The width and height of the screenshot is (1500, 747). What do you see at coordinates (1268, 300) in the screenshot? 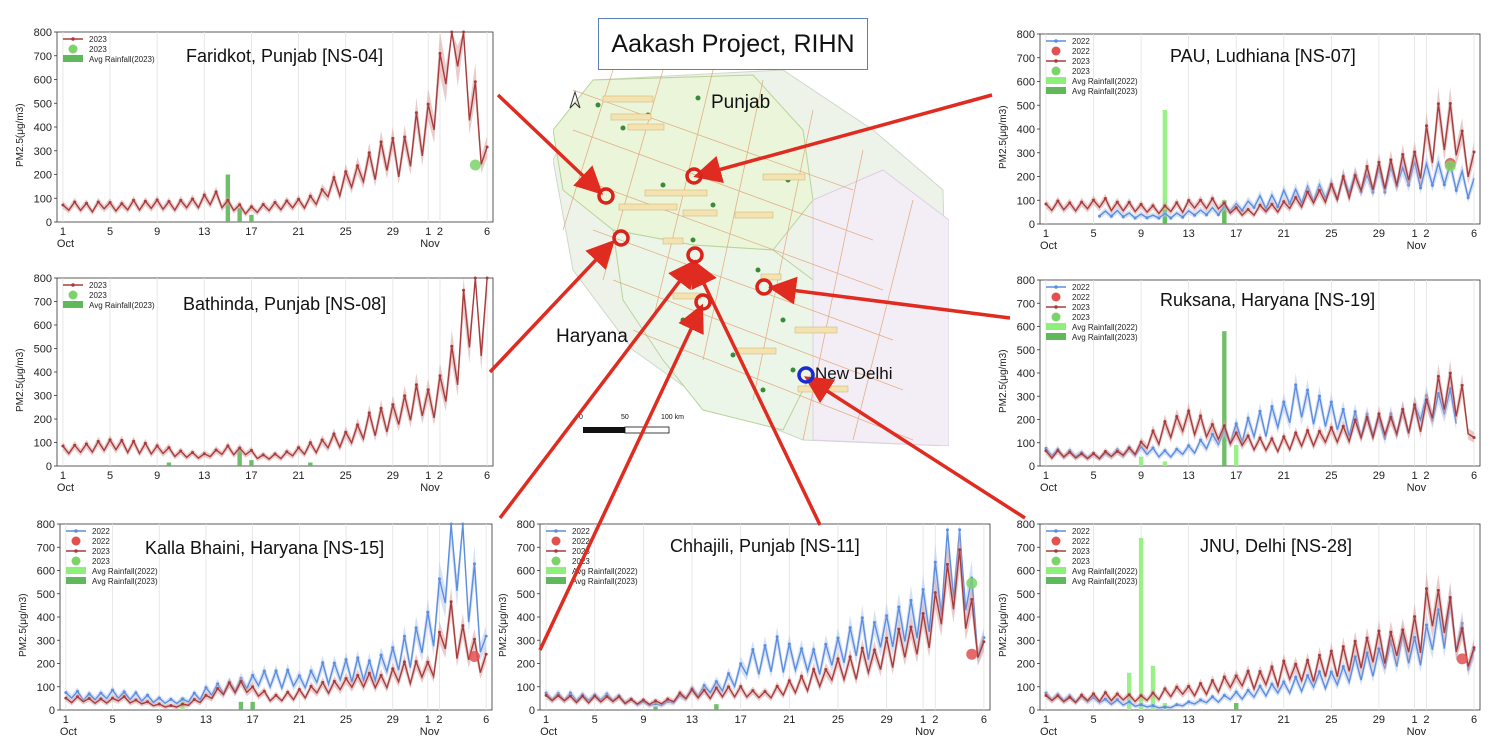
I see `chart-title: Ruksana, Haryana [NS-19]` at bounding box center [1268, 300].